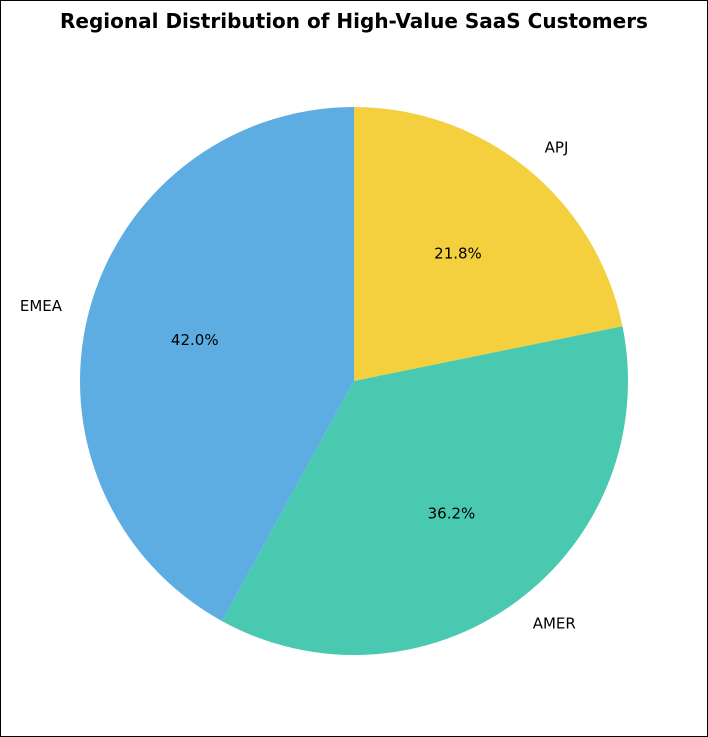 This screenshot has width=708, height=737. Describe the element at coordinates (195, 340) in the screenshot. I see `slice-percent-emea: 42.0%` at that location.